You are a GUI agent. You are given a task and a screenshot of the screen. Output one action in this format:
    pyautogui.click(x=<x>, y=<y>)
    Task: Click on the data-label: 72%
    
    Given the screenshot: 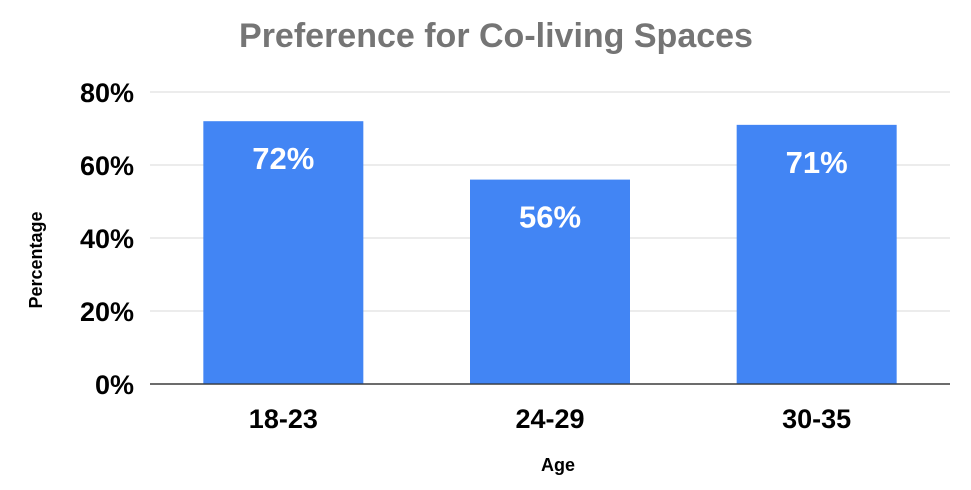 What is the action you would take?
    pyautogui.click(x=283, y=158)
    